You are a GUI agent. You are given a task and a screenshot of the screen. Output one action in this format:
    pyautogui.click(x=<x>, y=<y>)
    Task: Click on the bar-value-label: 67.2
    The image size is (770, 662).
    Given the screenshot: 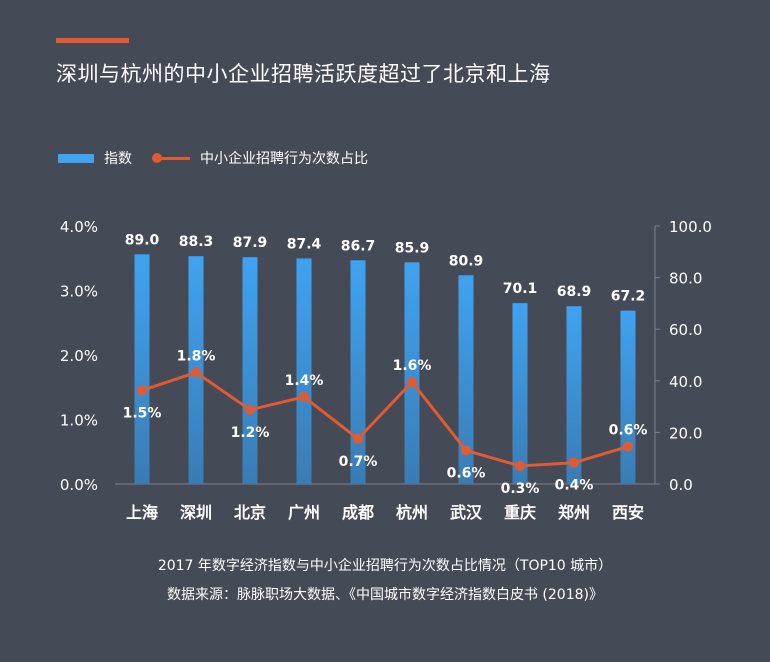 What is the action you would take?
    pyautogui.click(x=628, y=297)
    